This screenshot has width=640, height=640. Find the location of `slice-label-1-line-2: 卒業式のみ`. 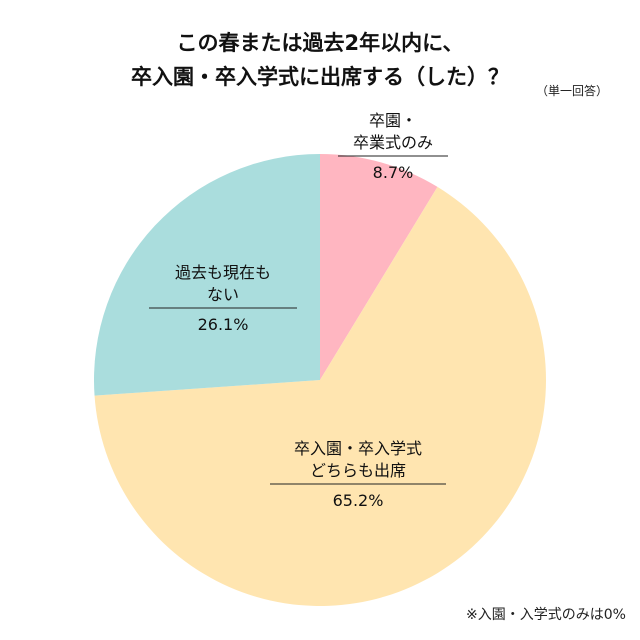

slice-label-1-line-2: 卒業式のみ is located at coordinates (393, 142).